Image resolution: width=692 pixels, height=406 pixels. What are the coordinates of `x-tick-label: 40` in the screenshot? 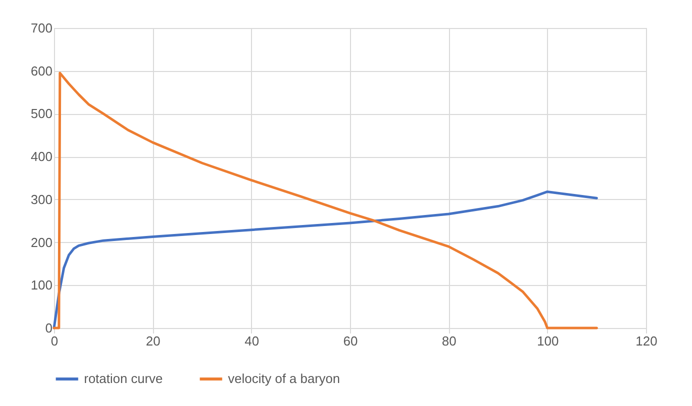 It's located at (252, 341).